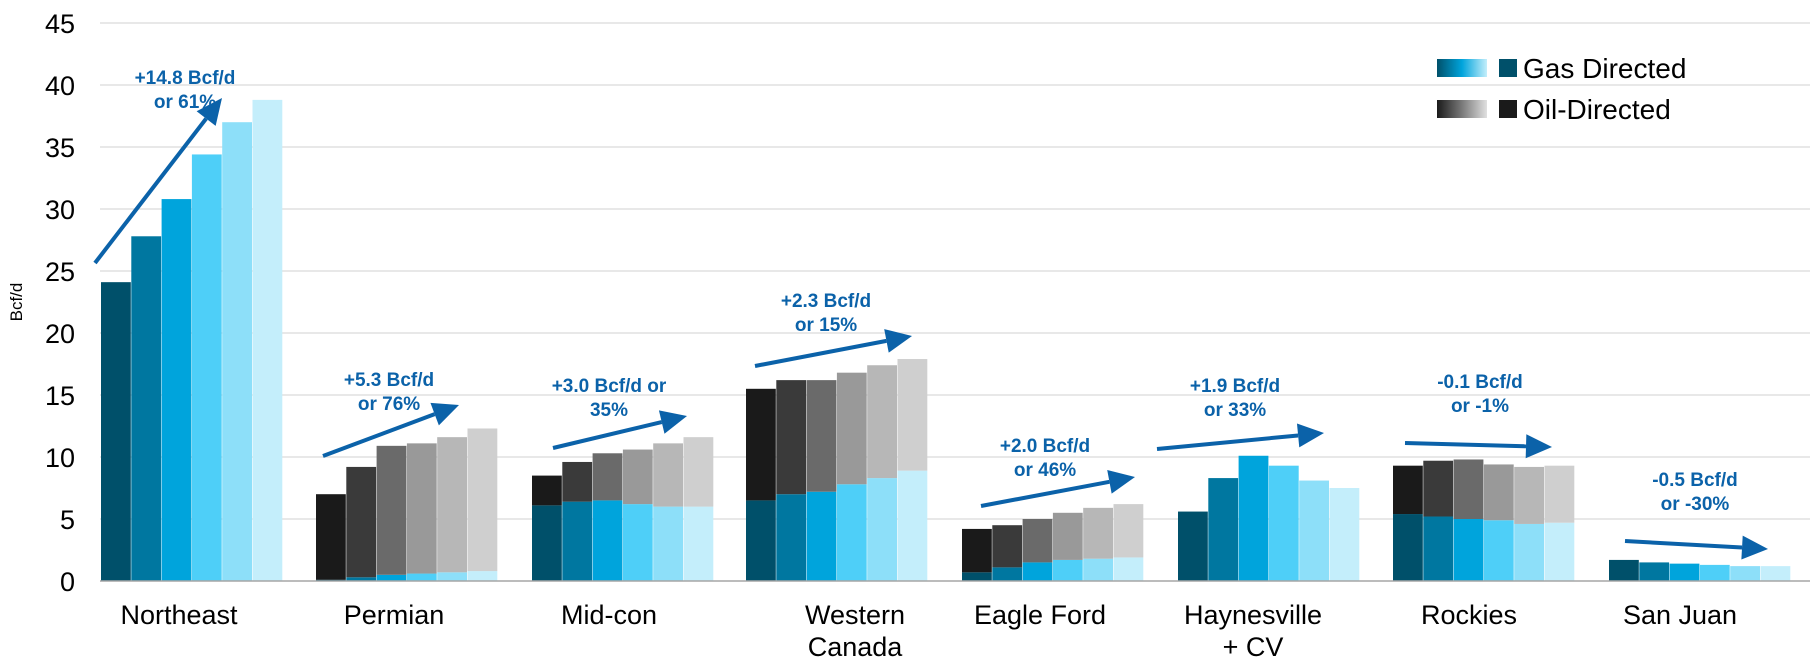 The image size is (1810, 660). I want to click on y-tick-label: 0, so click(67, 582).